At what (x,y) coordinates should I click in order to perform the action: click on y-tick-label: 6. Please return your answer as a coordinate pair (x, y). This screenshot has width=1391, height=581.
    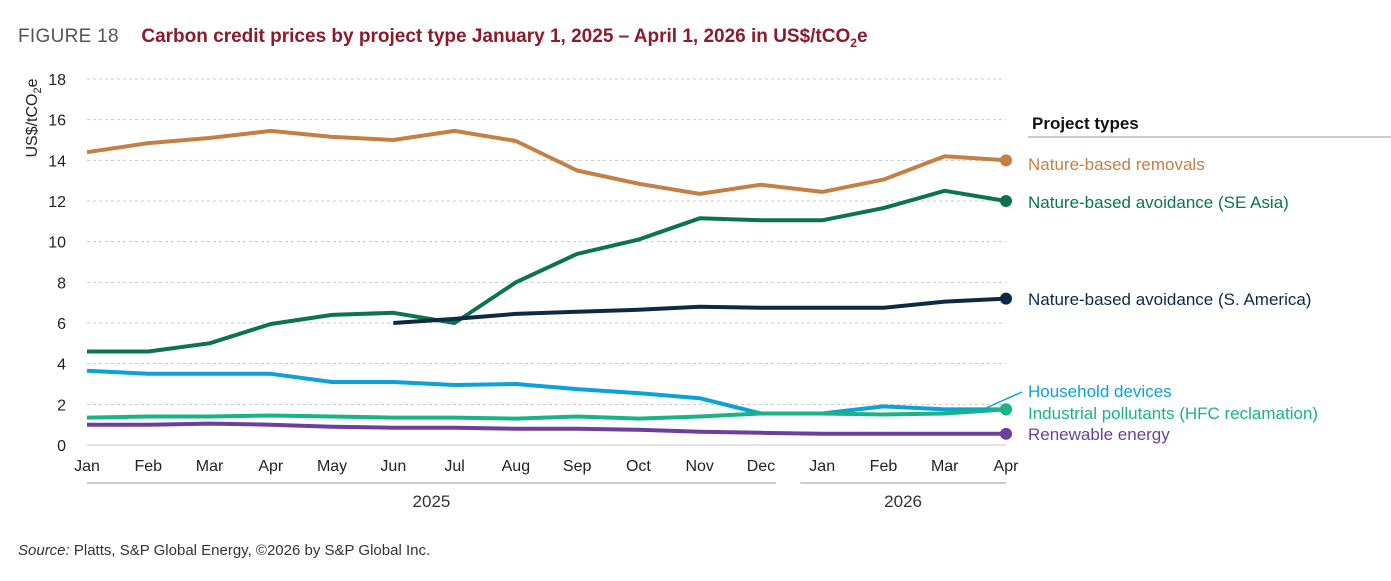
    Looking at the image, I should click on (61, 324).